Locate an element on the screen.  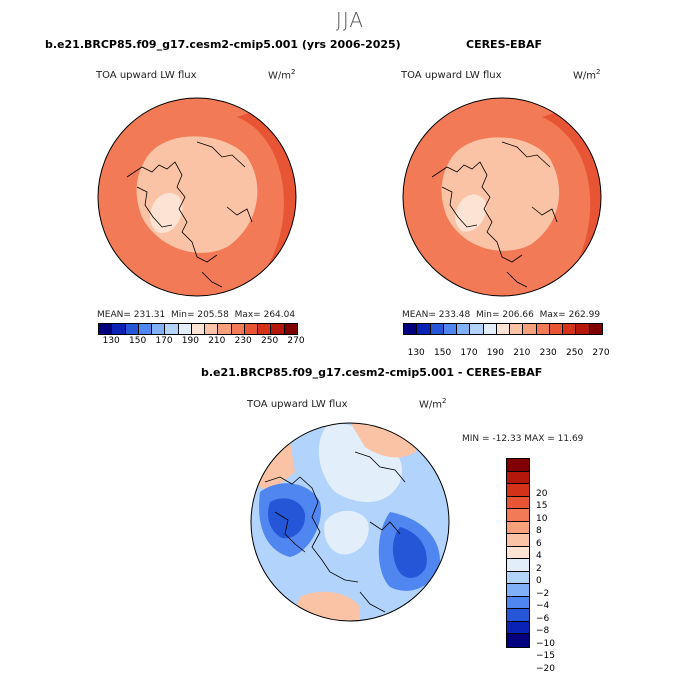
obs-stats: MEAN= 233.48 Min= 206.66 Max= 262.99 is located at coordinates (501, 315).